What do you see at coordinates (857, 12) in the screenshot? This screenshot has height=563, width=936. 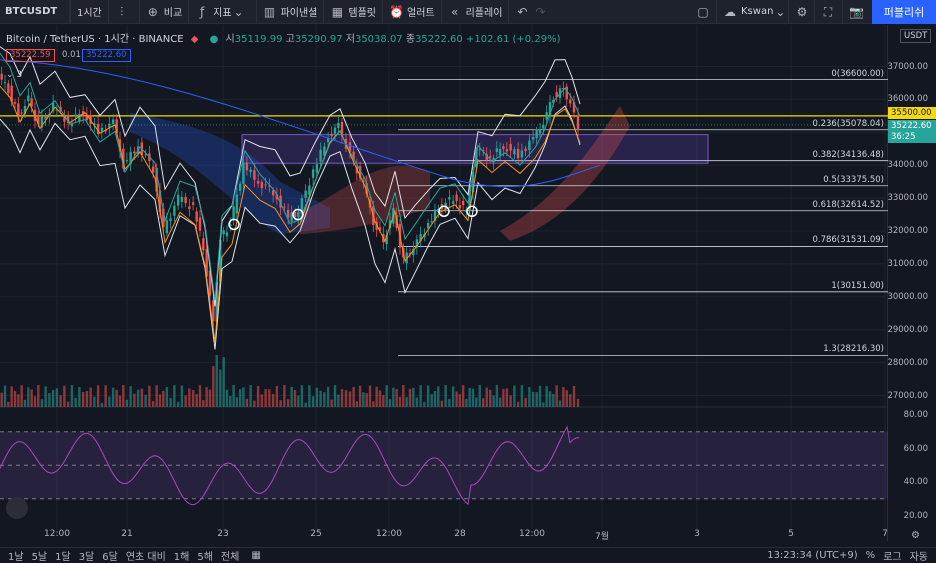 I see `snapshot-button: 📷` at bounding box center [857, 12].